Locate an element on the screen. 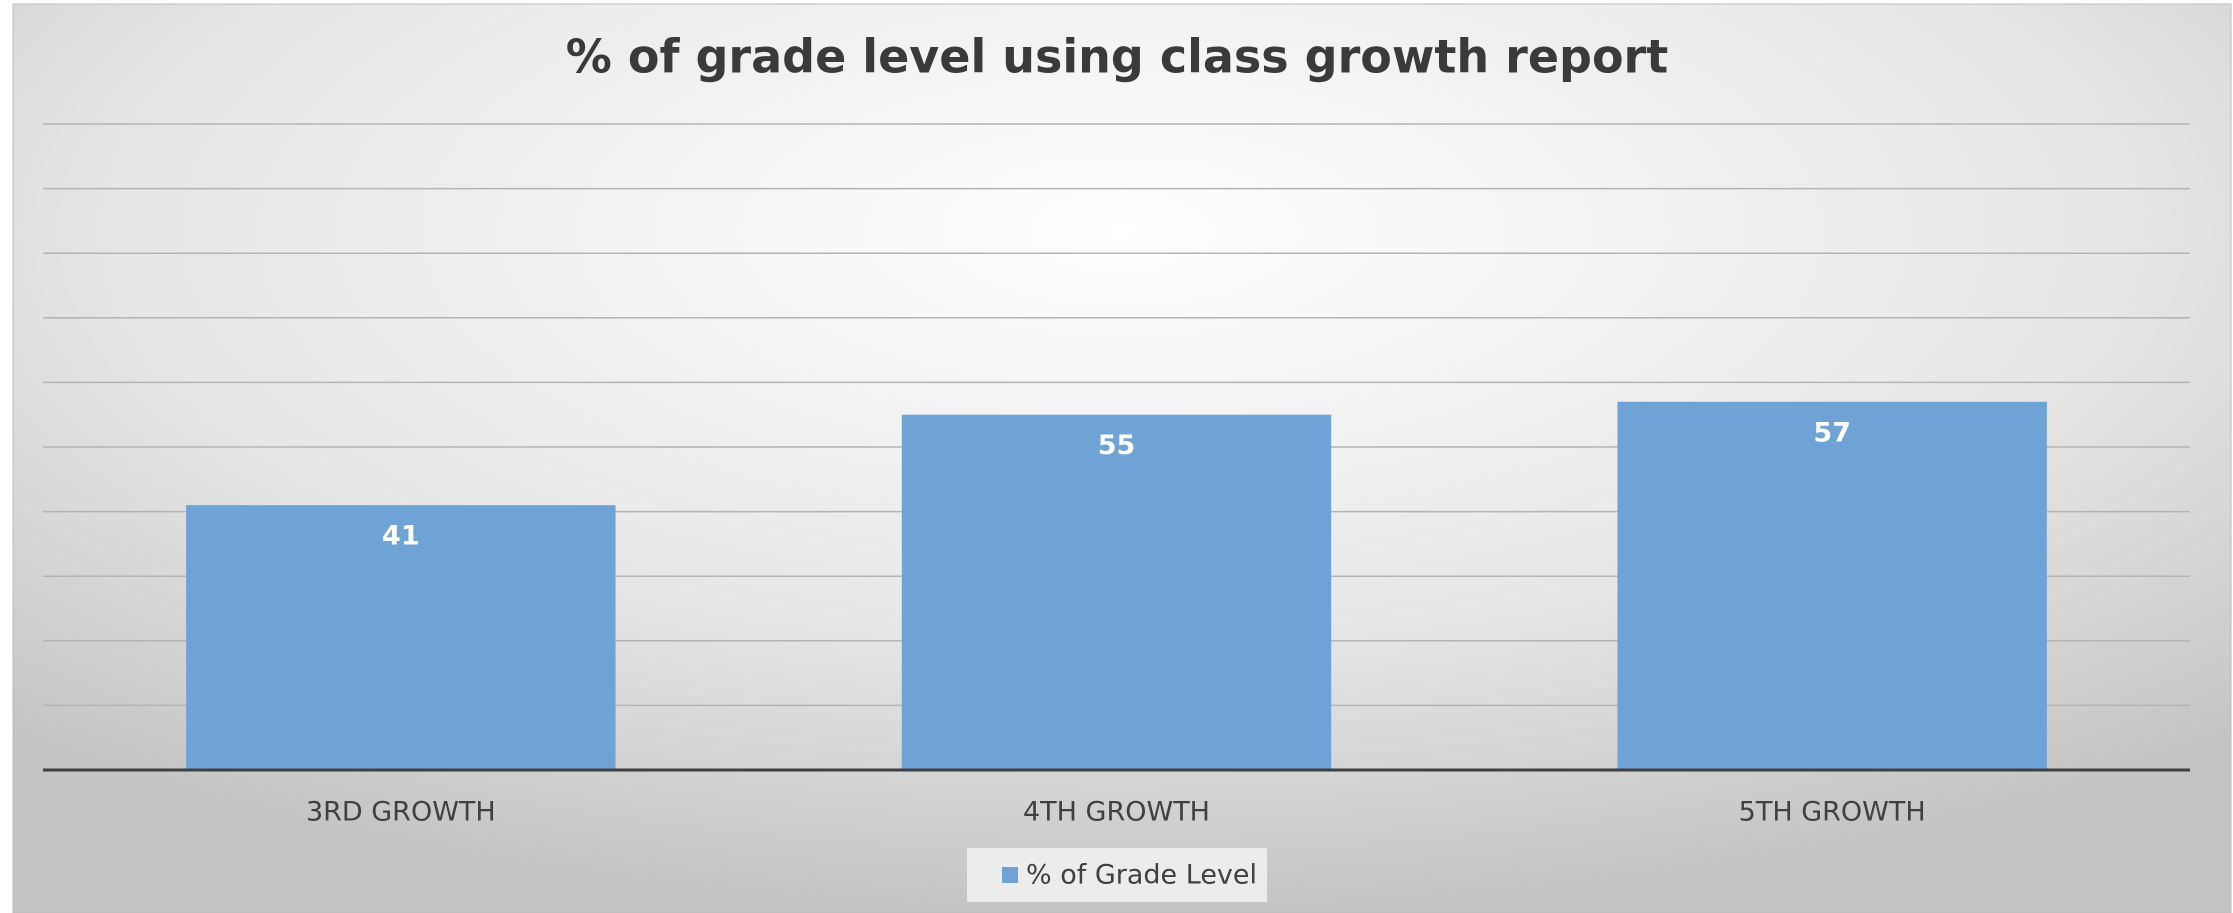 The height and width of the screenshot is (913, 2233). x-tick-label: 3RD GROWTH is located at coordinates (401, 812).